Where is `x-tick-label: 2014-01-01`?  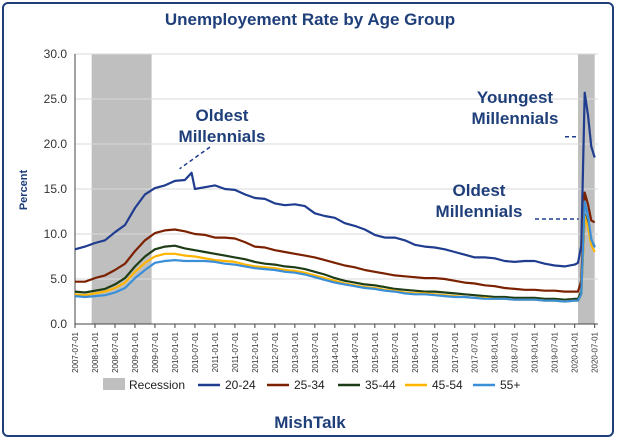 x-tick-label: 2014-01-01 is located at coordinates (335, 351).